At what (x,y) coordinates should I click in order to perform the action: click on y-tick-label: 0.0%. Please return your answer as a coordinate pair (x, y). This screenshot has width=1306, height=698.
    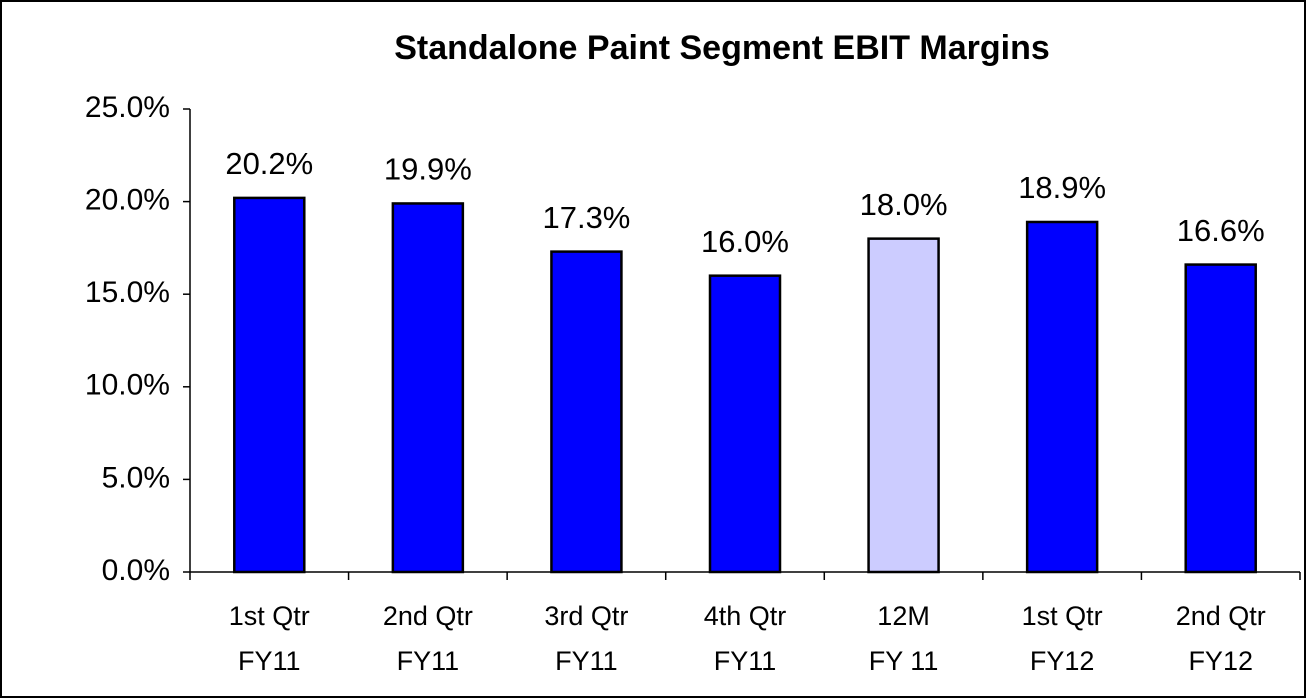
    Looking at the image, I should click on (136, 570).